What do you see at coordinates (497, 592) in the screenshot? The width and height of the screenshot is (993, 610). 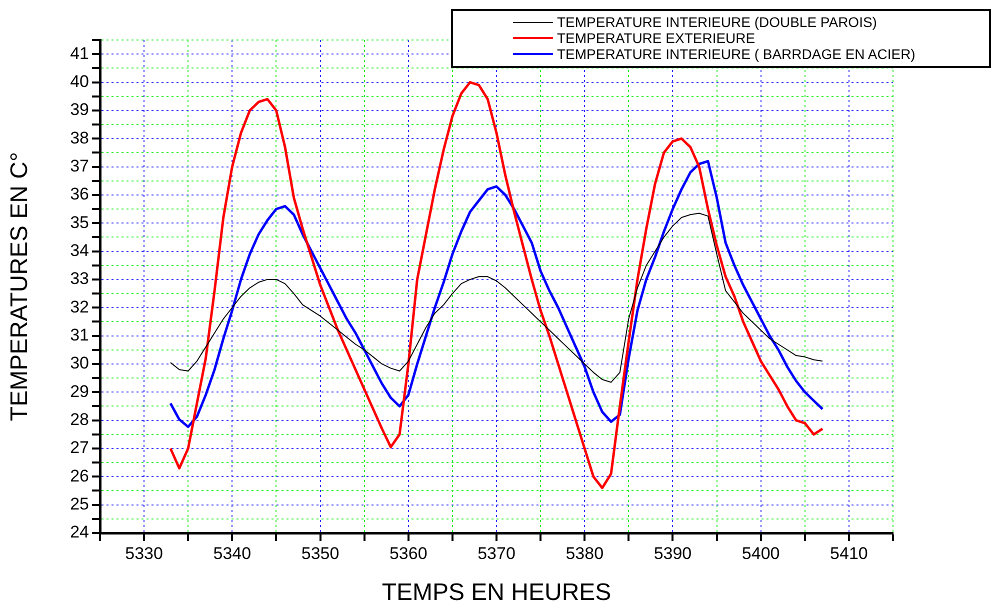 I see `x-axis-title: TEMPS EN HEURES` at bounding box center [497, 592].